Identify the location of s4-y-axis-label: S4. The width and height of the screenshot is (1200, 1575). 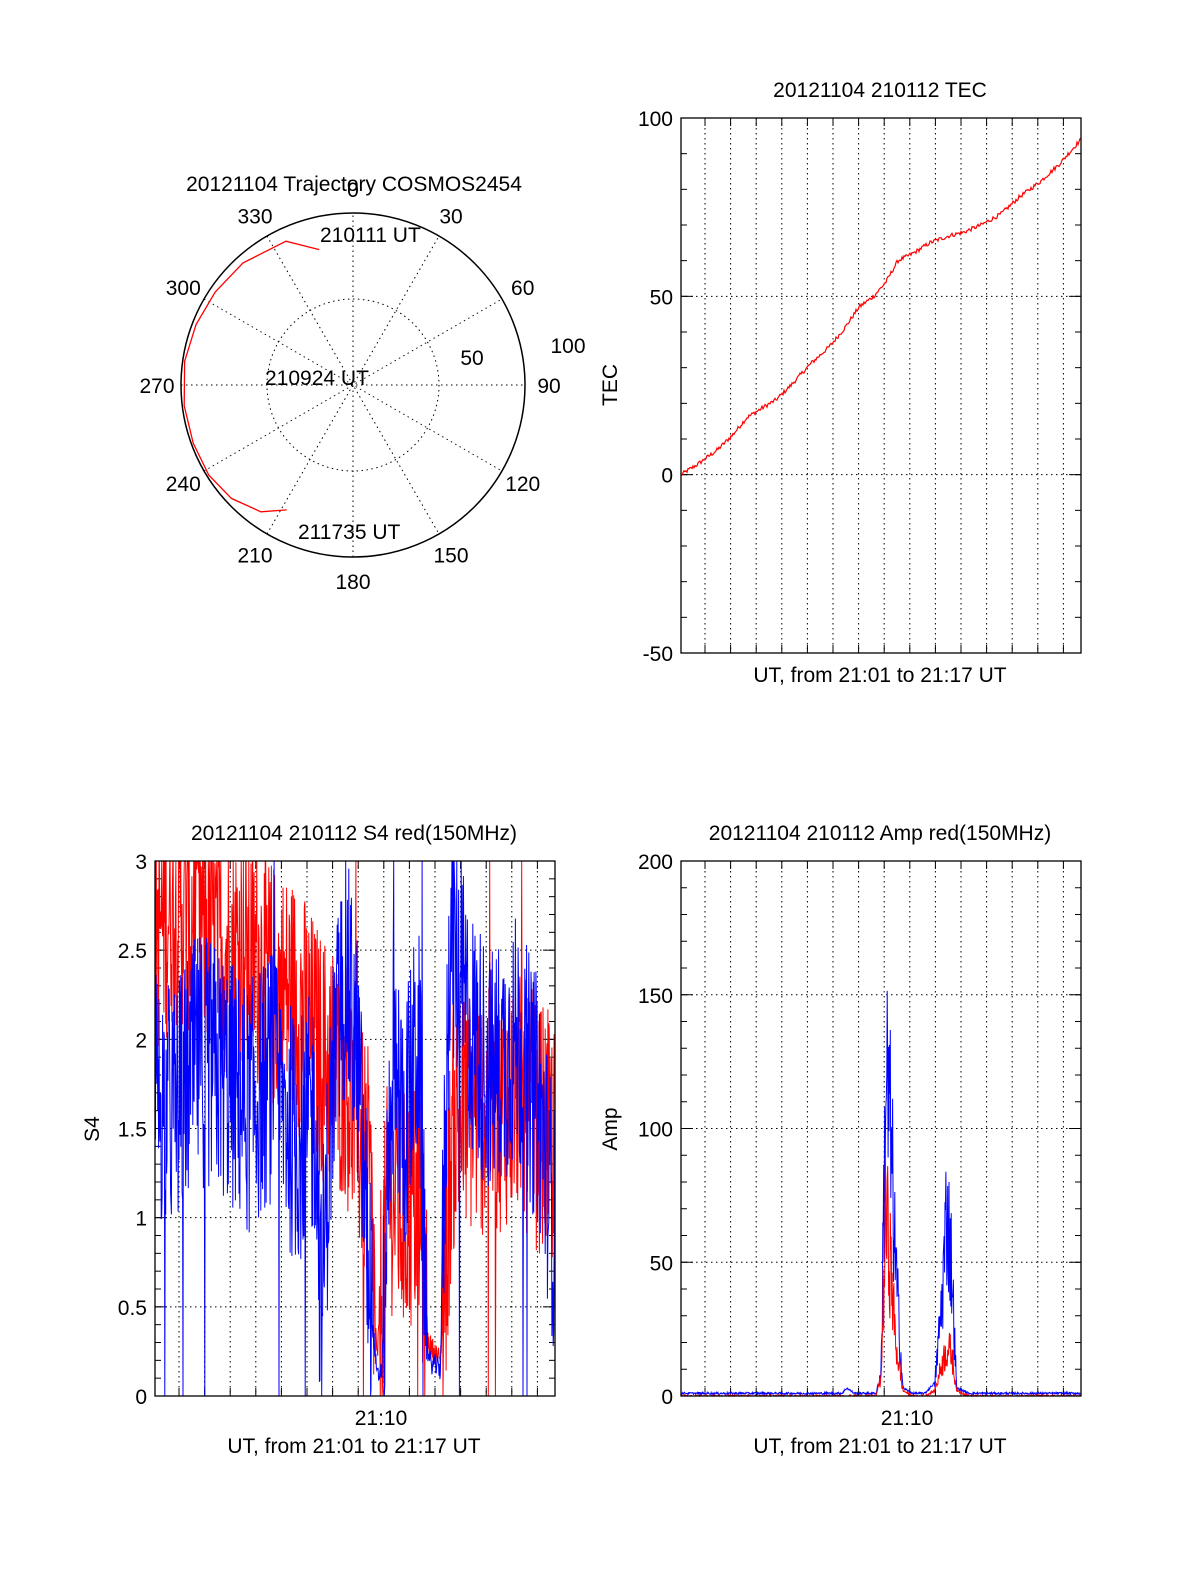
(92, 1129).